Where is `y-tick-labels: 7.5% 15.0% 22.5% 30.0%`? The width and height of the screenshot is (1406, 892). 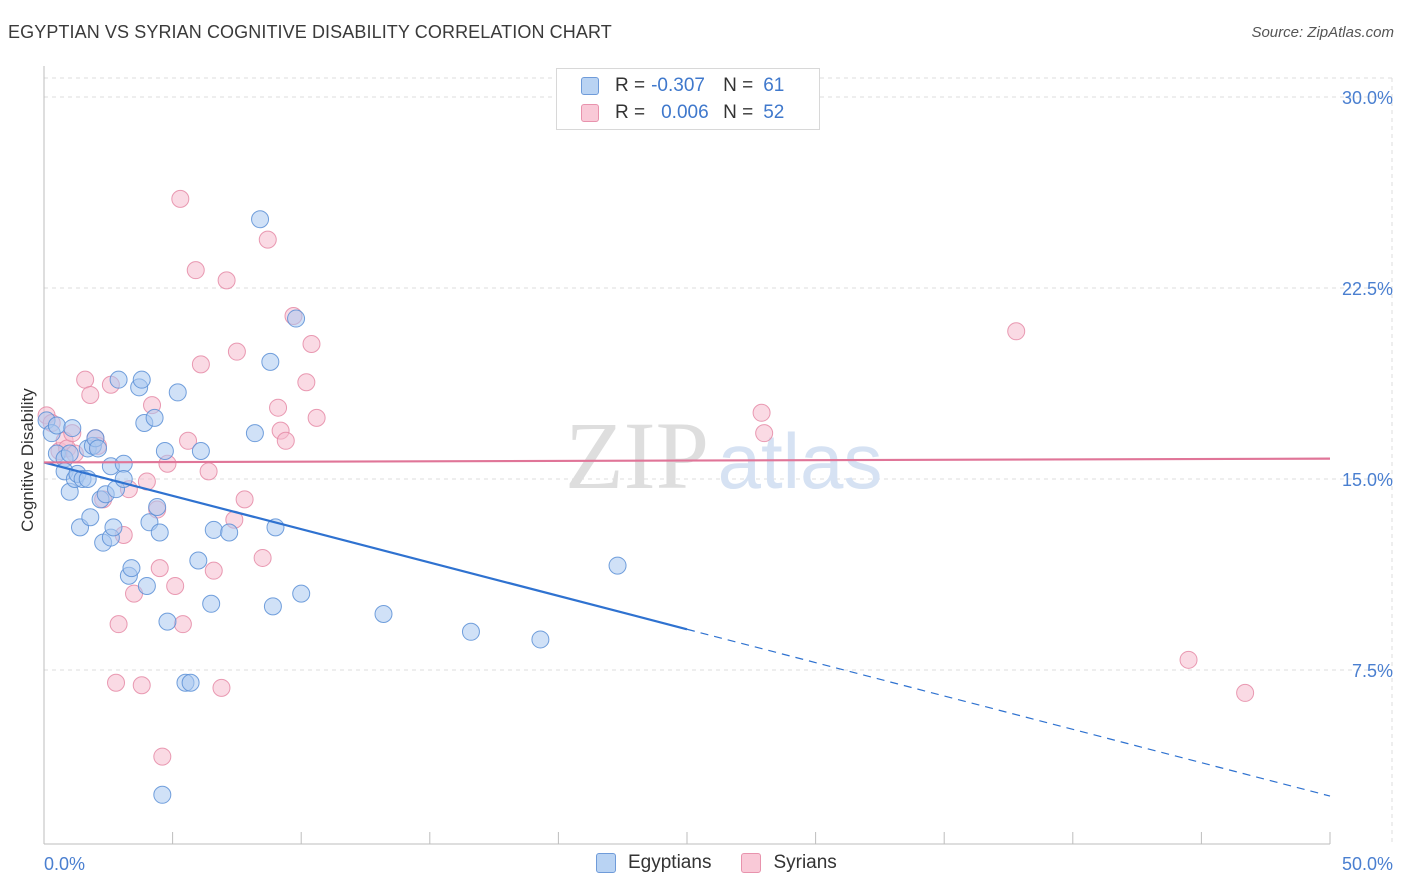
y-tick-labels: 7.5% 15.0% 22.5% 30.0% is located at coordinates (1367, 384).